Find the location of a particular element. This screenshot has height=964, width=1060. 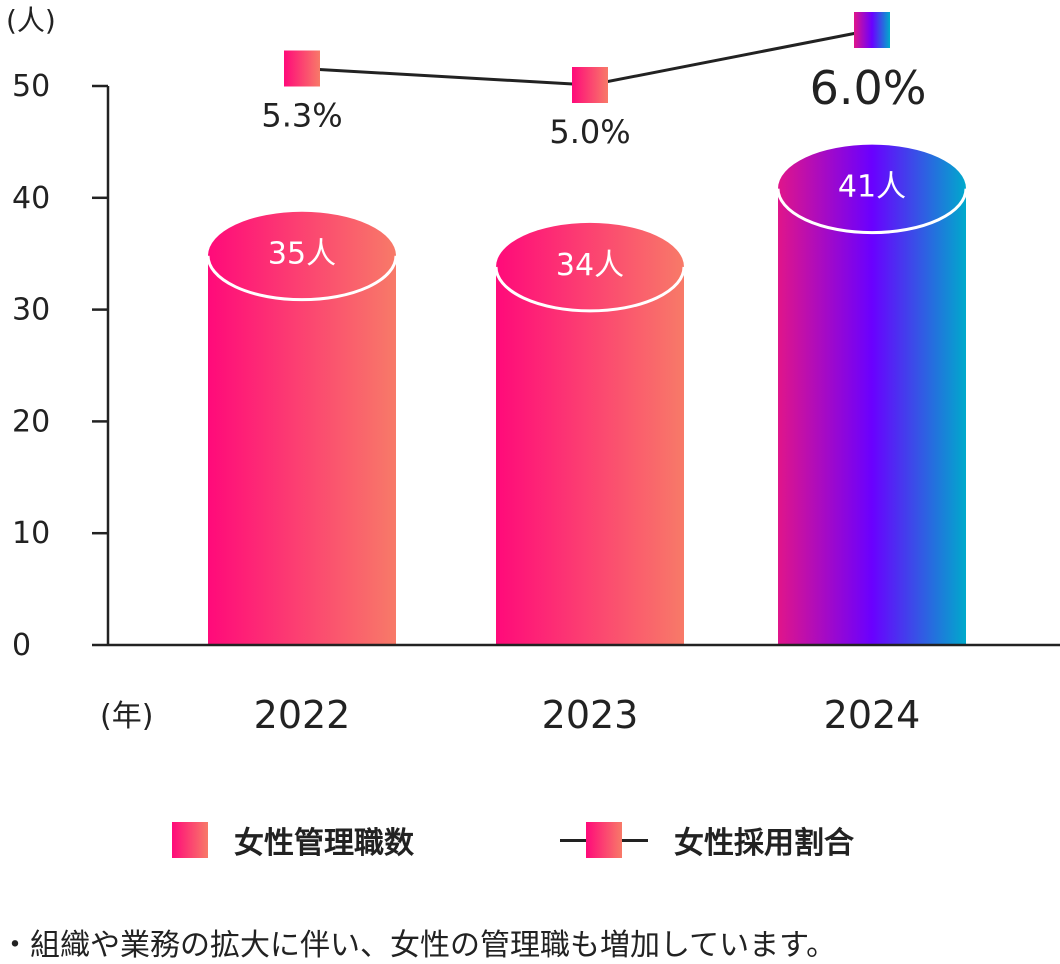

y-tick-label: 50 is located at coordinates (31, 86).